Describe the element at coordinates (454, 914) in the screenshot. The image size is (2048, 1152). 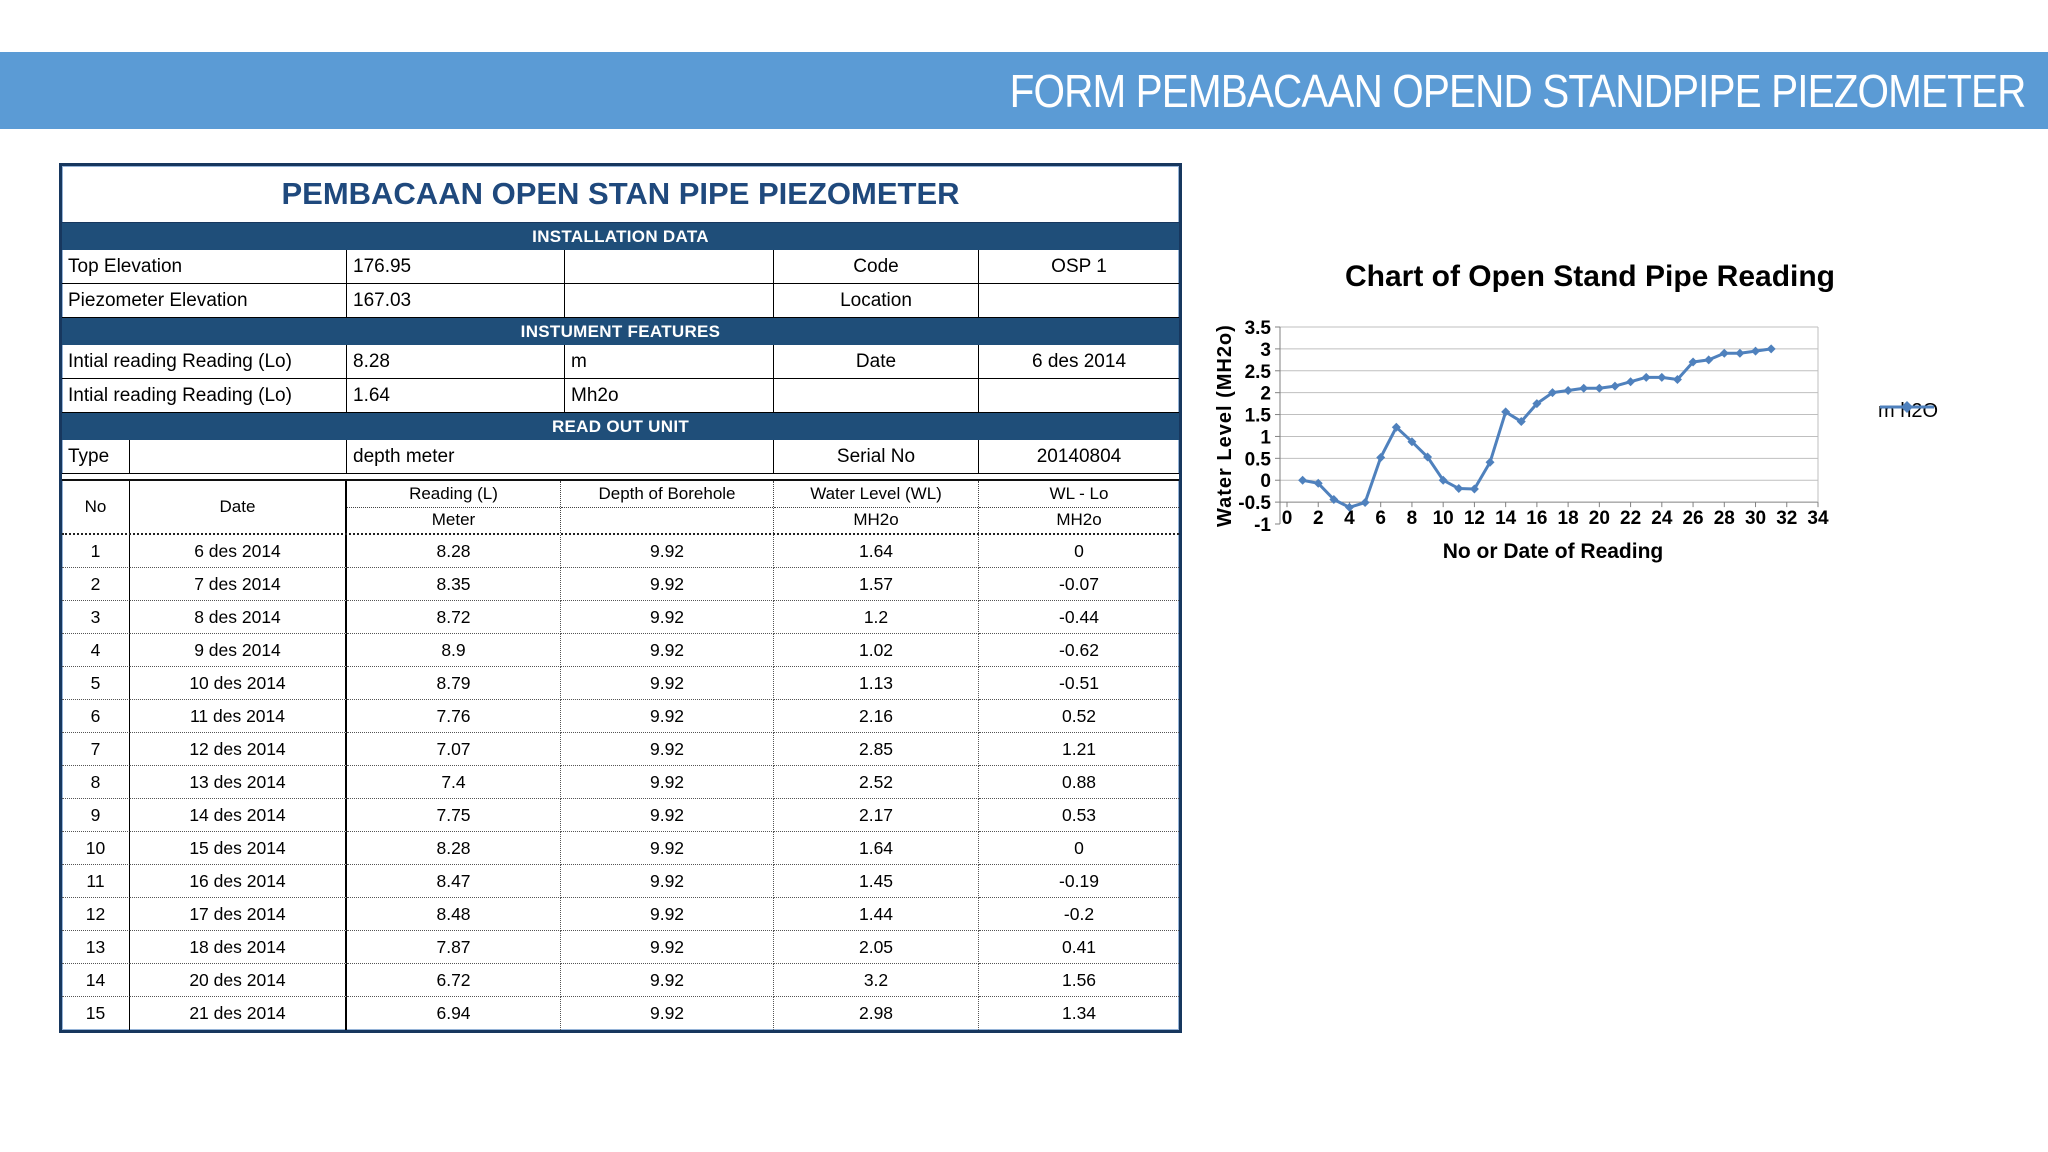
I see `table-cell: 8.48` at that location.